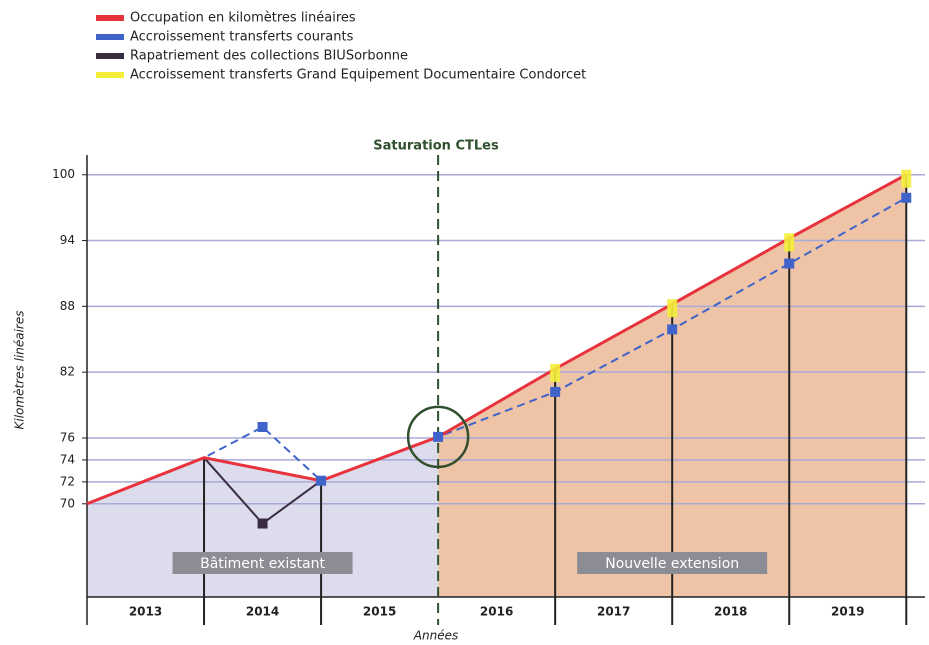  I want to click on x-tick-label: 2019, so click(847, 612).